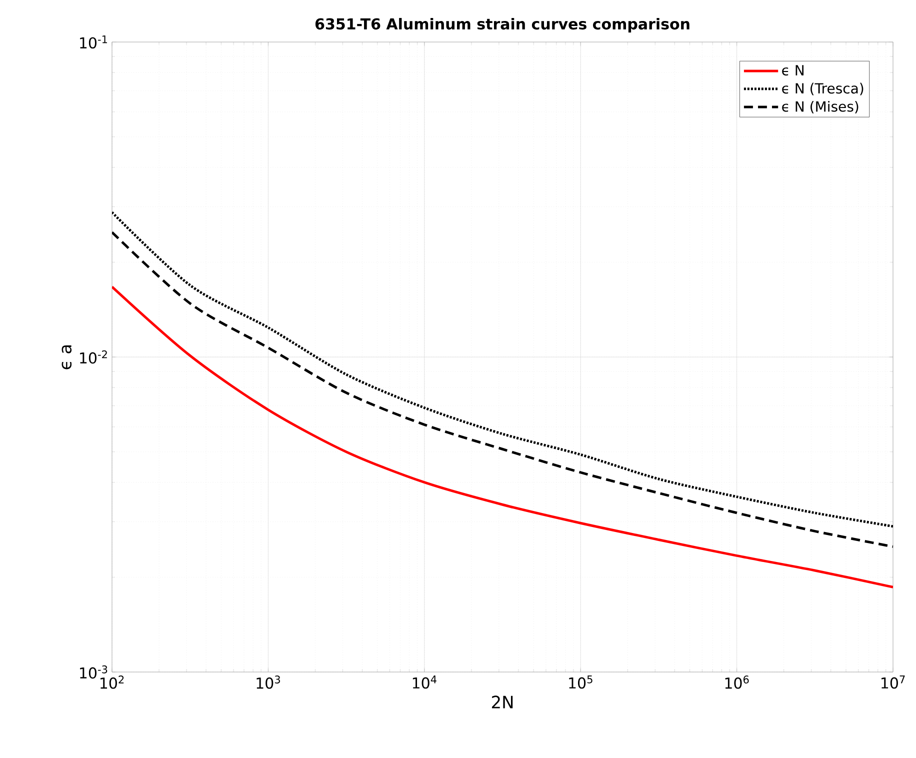 This screenshot has width=916, height=758. What do you see at coordinates (737, 682) in the screenshot?
I see `x-tick-label: 10$^{6}$` at bounding box center [737, 682].